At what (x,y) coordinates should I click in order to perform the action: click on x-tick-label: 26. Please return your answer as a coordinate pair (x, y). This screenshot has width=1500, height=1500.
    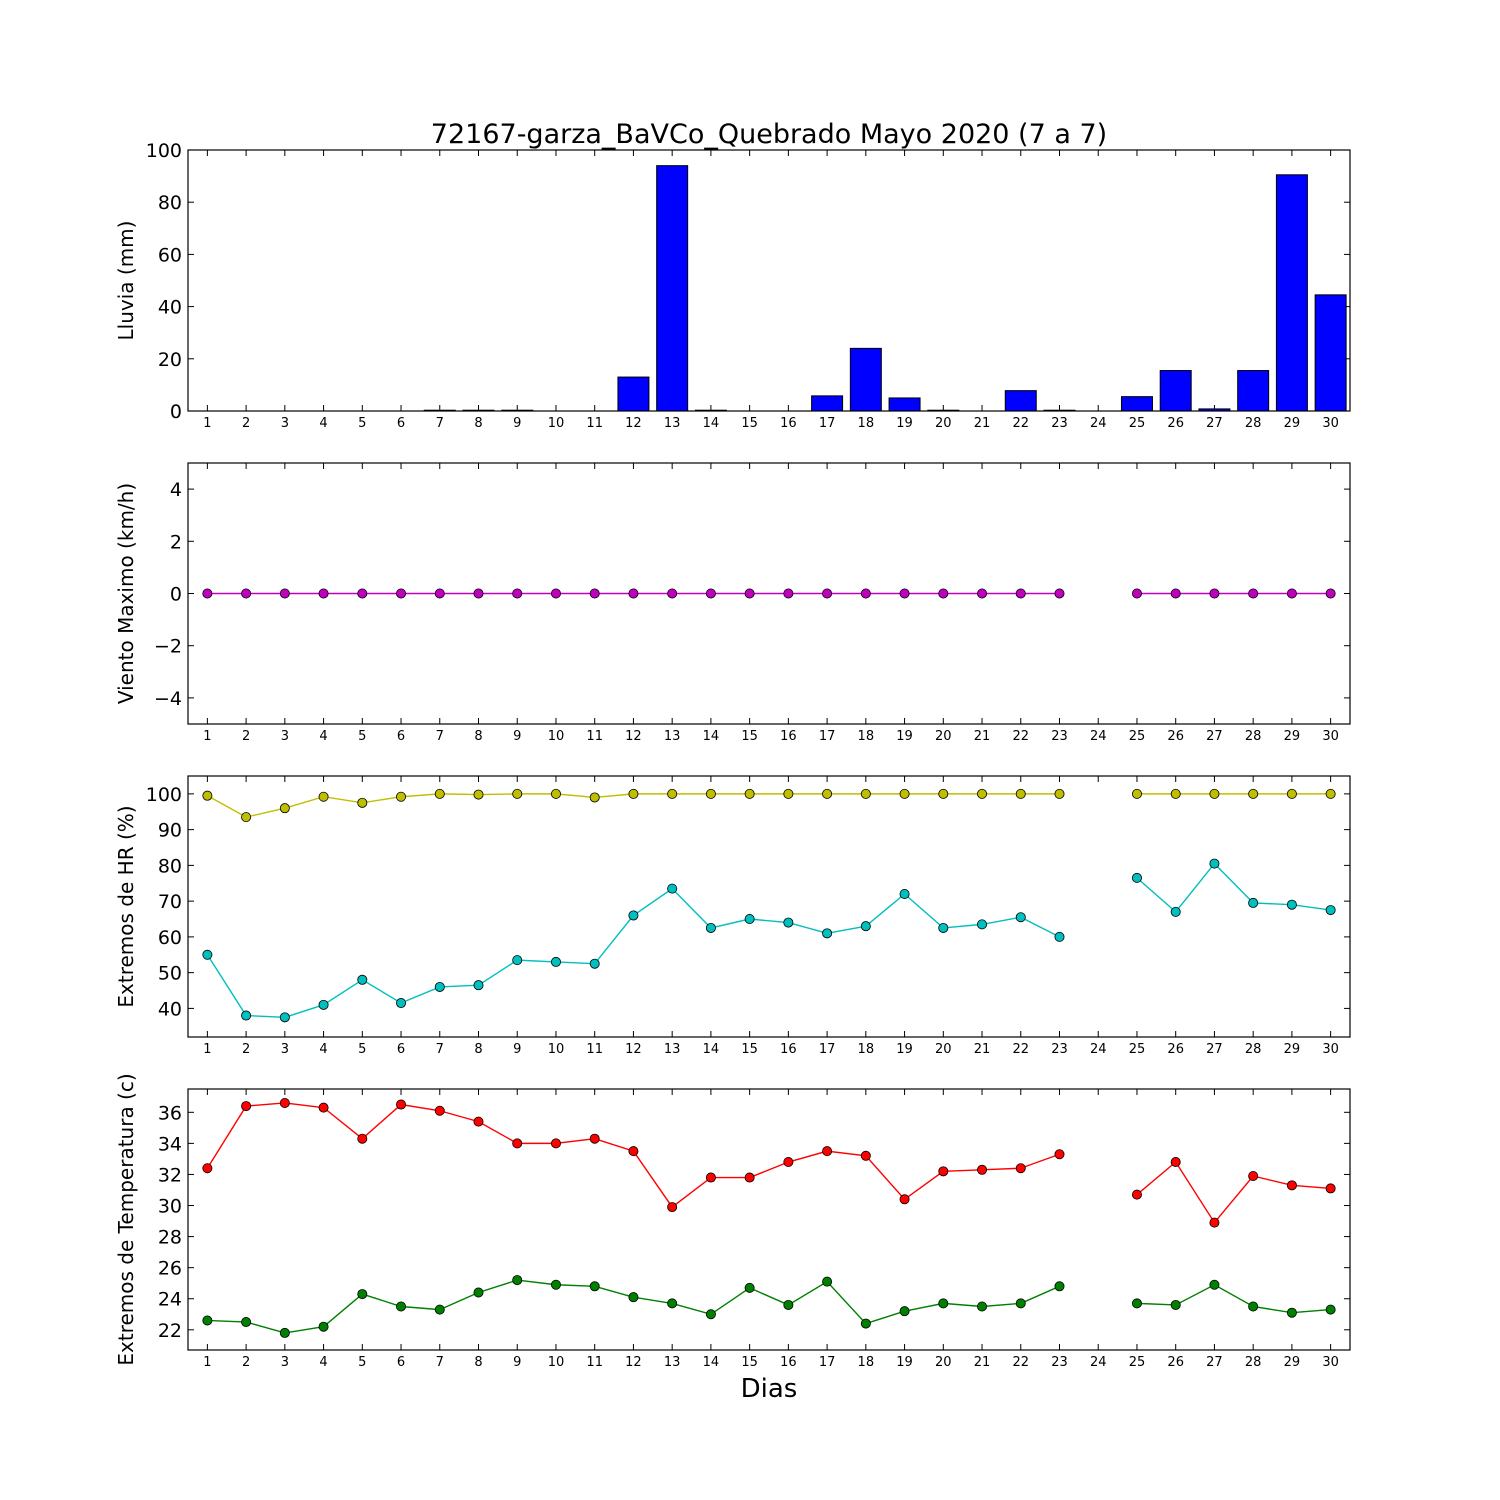
    Looking at the image, I should click on (1175, 736).